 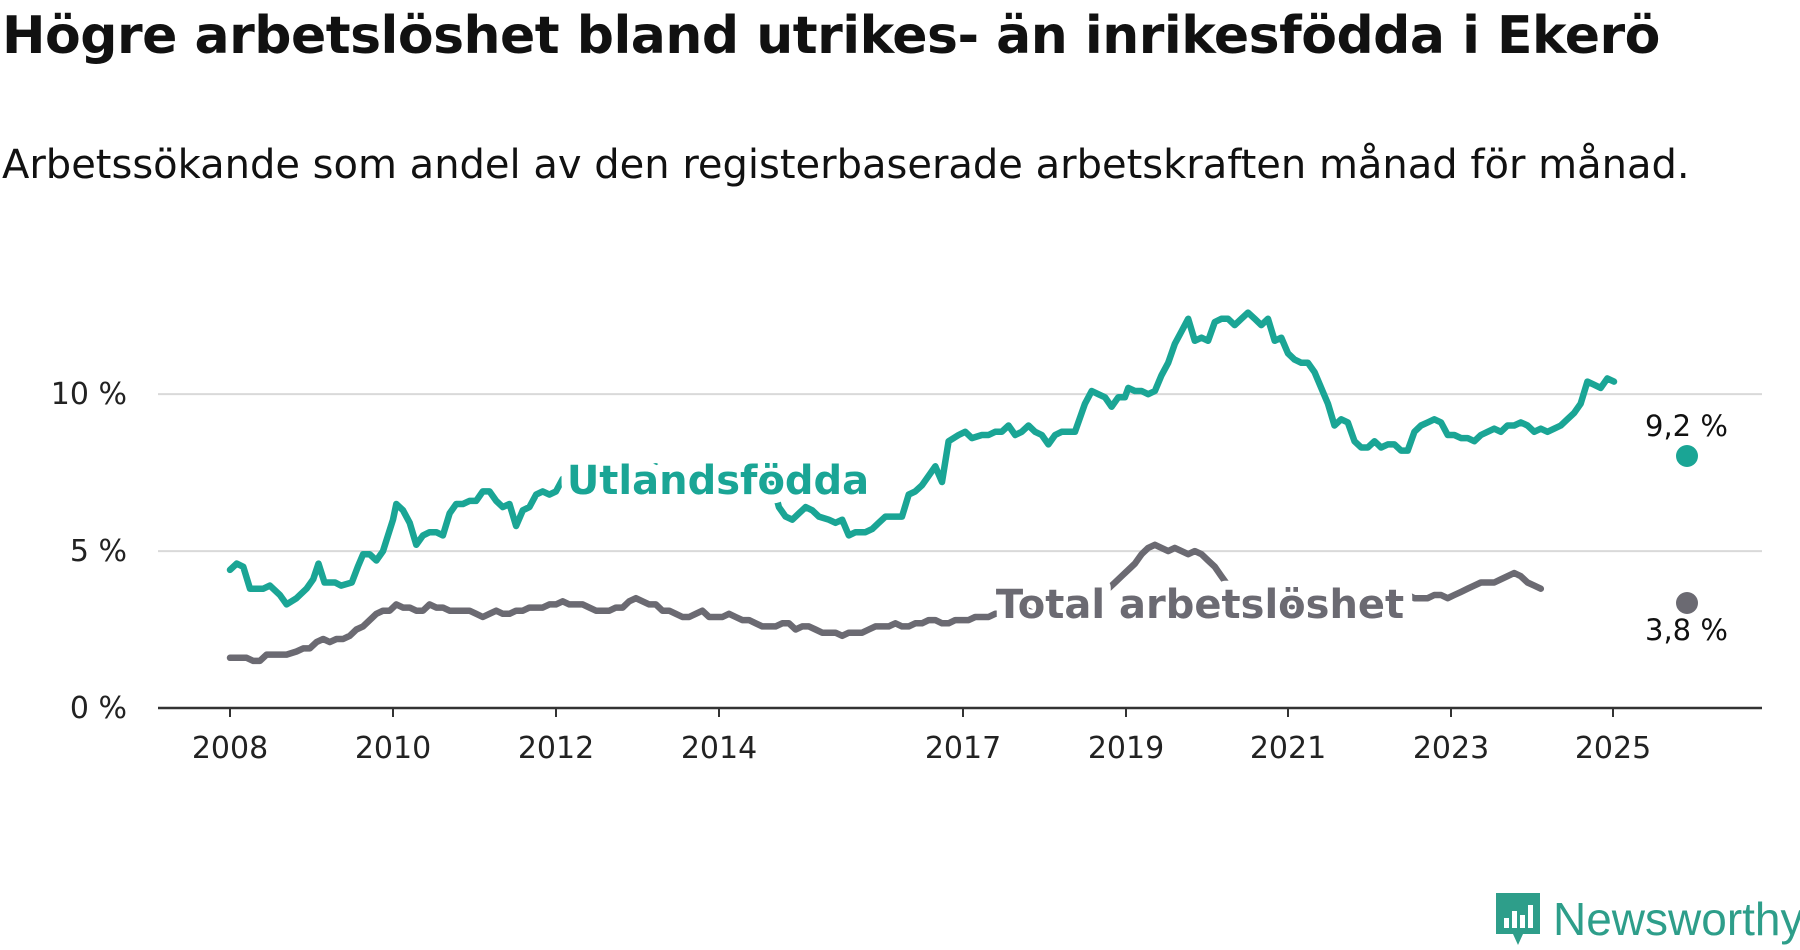 I want to click on x-tick-label: 2008, so click(x=230, y=748).